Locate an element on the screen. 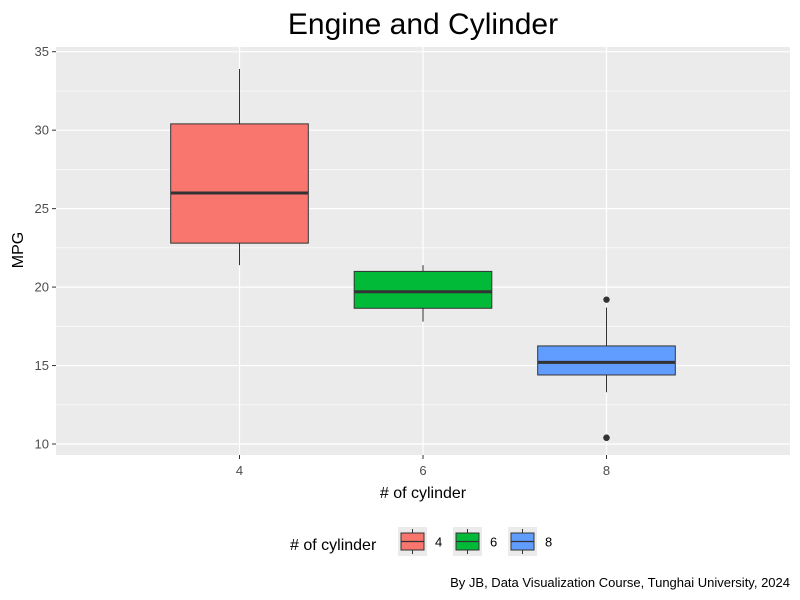 Image resolution: width=800 pixels, height=600 pixels. legend-label: 8 is located at coordinates (548, 542).